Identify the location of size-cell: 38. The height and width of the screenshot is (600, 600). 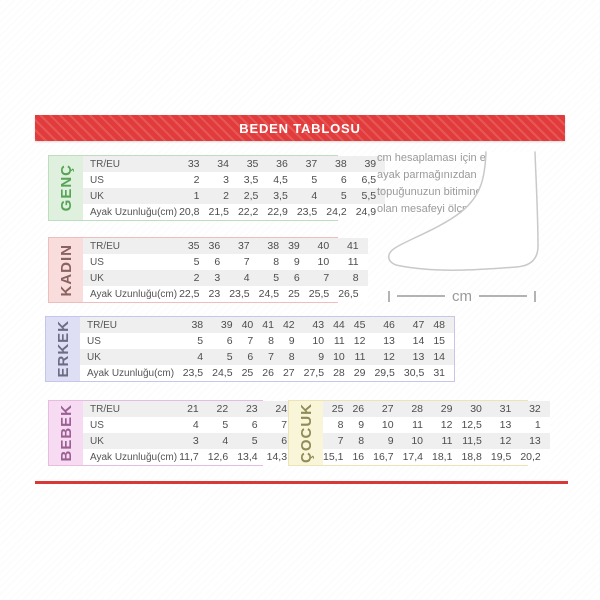
(197, 325).